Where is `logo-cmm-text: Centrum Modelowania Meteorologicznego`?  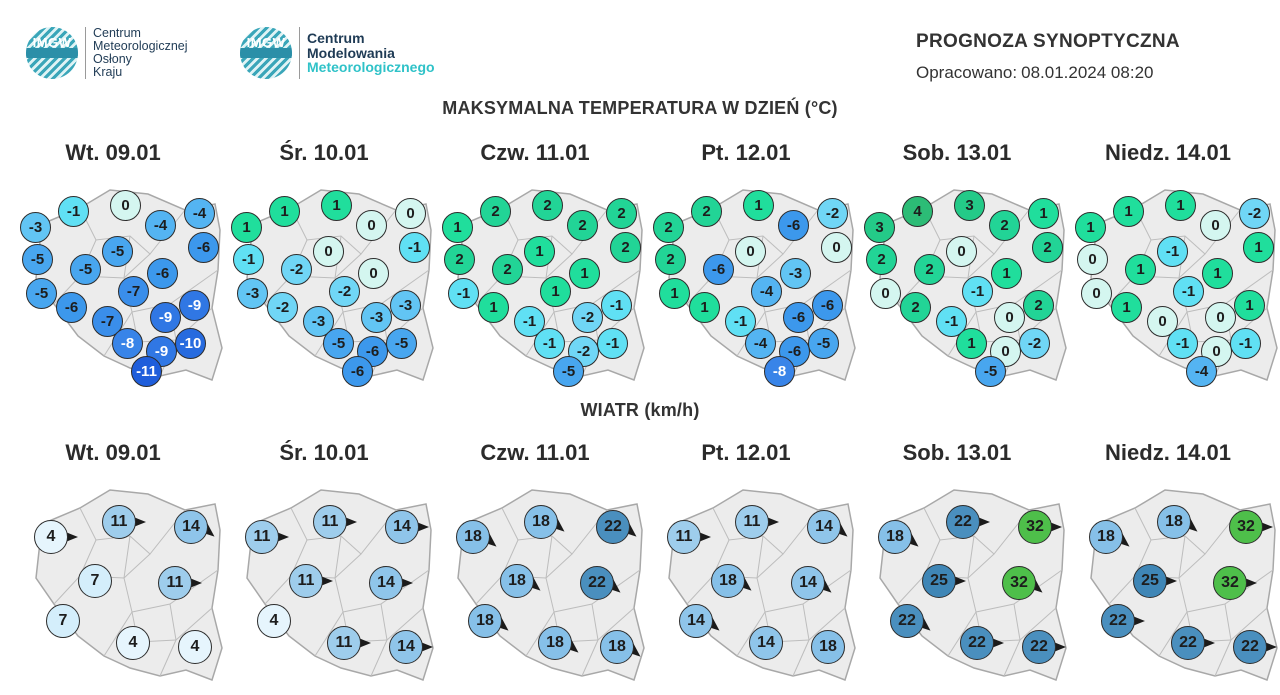
logo-cmm-text: Centrum Modelowania Meteorologicznego is located at coordinates (371, 53).